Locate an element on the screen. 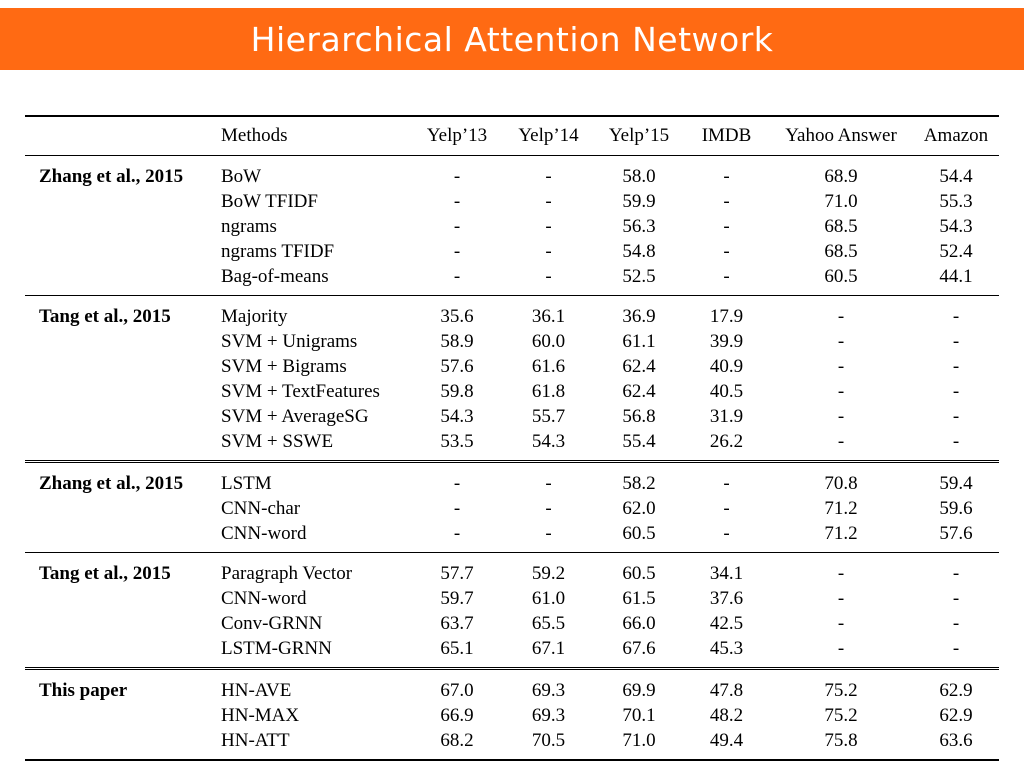 This screenshot has width=1024, height=768. score-cell: 58.0 is located at coordinates (639, 176).